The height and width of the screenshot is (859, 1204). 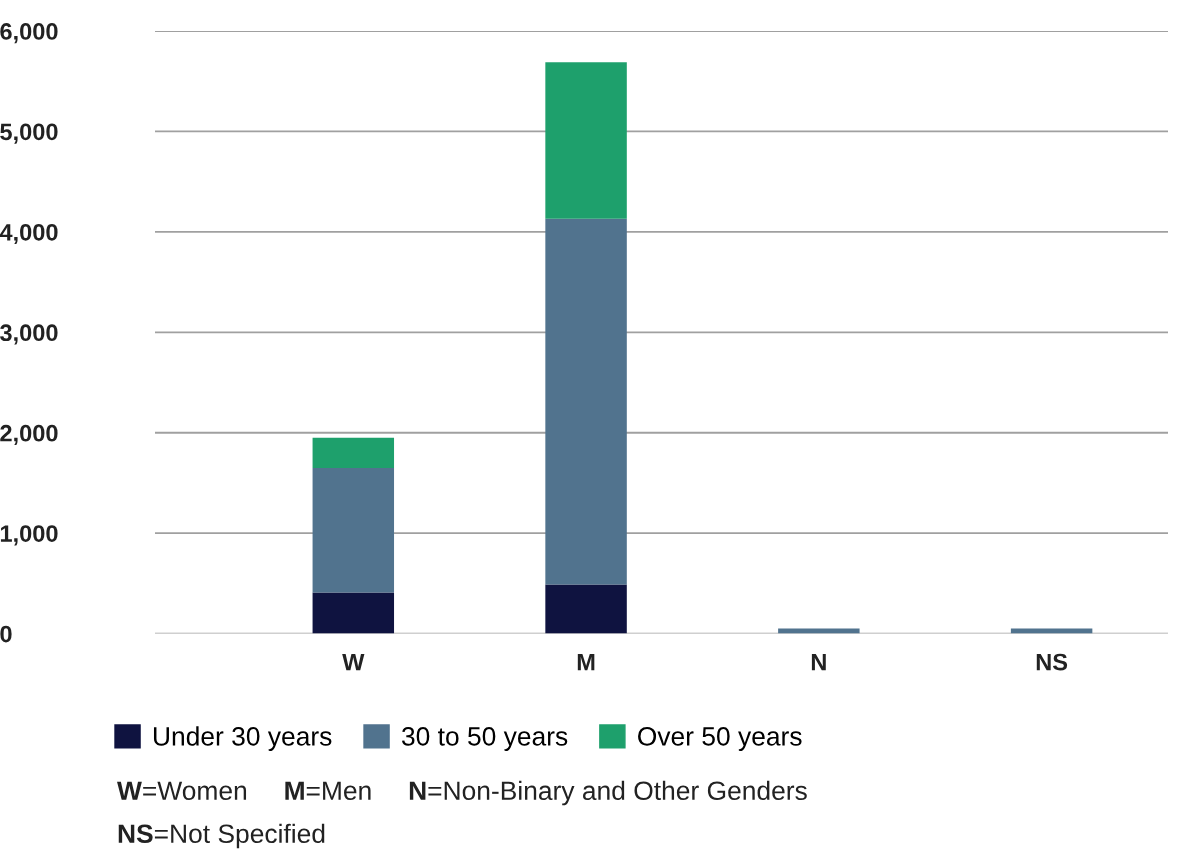 I want to click on text: N=Non-Binary and Other Genders, so click(x=608, y=793).